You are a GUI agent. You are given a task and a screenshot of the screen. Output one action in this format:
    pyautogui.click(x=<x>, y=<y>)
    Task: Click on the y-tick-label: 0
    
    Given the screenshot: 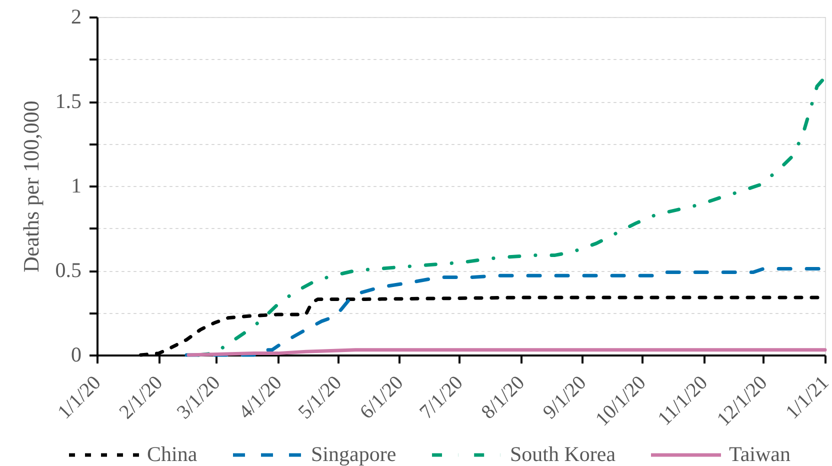 What is the action you would take?
    pyautogui.click(x=76, y=354)
    